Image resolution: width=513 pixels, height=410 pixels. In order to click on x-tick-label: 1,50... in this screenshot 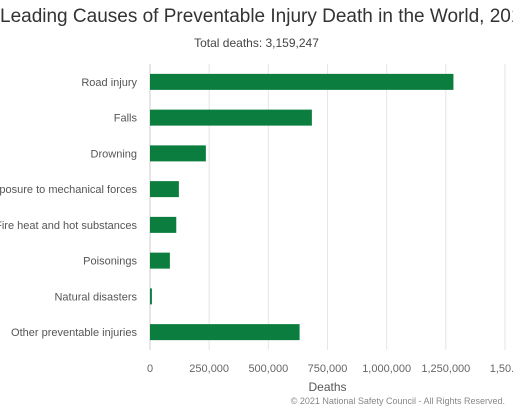, I will do `click(501, 369)`.